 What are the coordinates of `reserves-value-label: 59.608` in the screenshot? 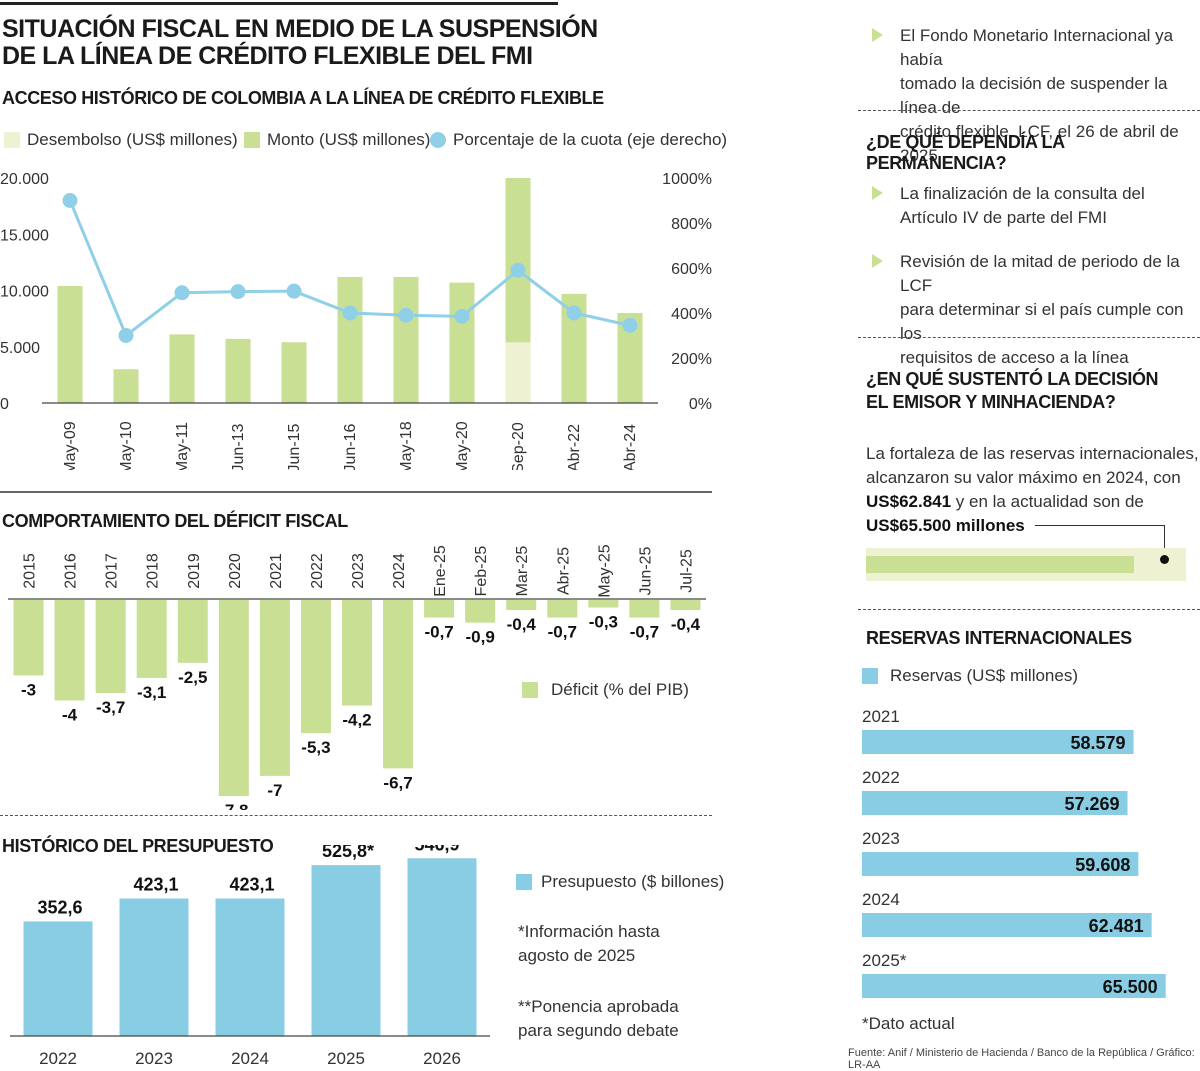 It's located at (1102, 865).